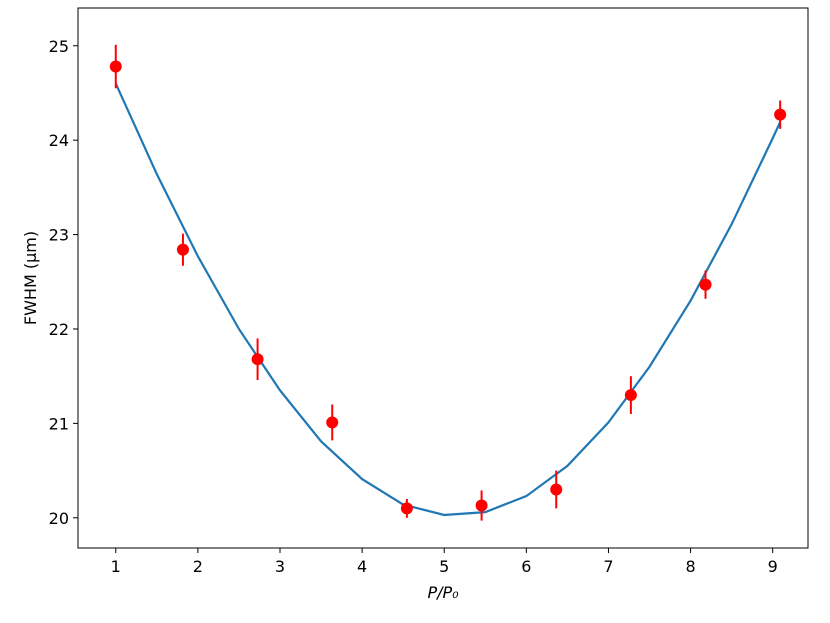 Image resolution: width=830 pixels, height=623 pixels. Describe the element at coordinates (526, 566) in the screenshot. I see `x-tick-label: 6` at that location.